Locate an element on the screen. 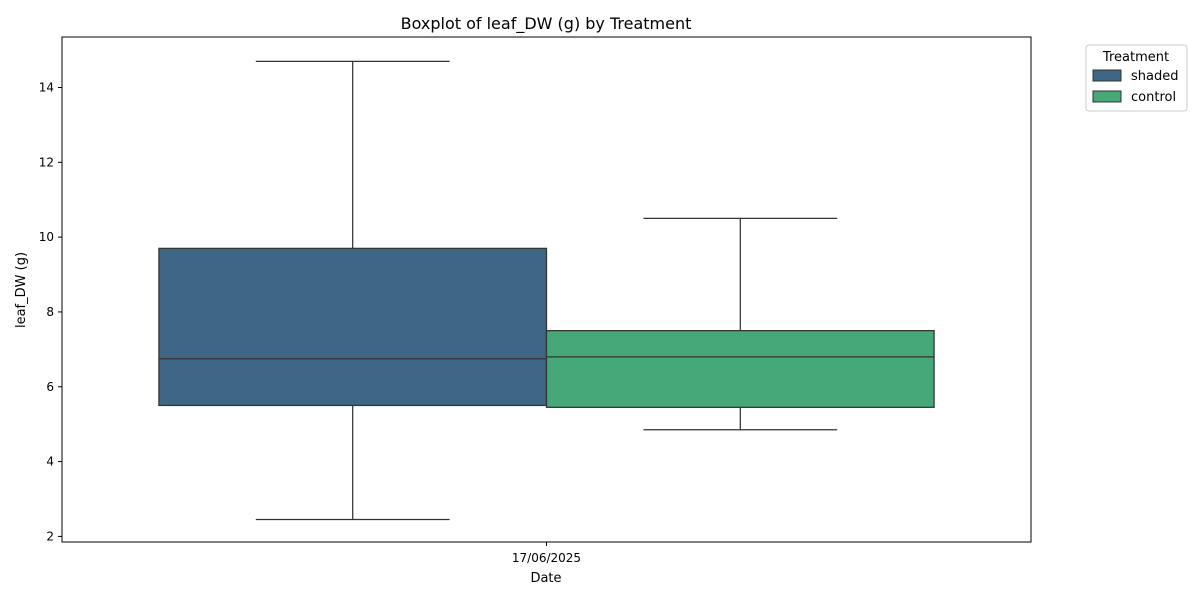 This screenshot has width=1200, height=604. legend-label-shaded: shaded is located at coordinates (1154, 76).